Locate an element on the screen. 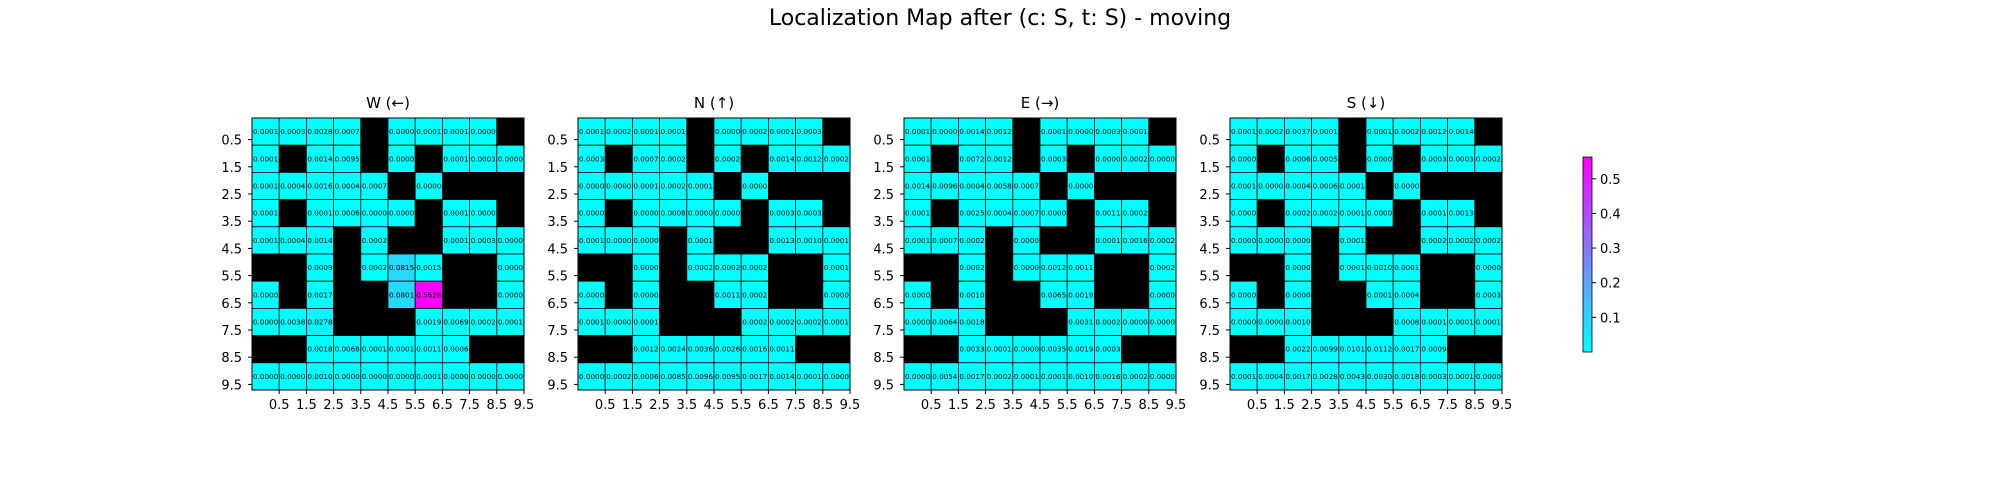  cell-value-label: 0.0010 is located at coordinates (810, 240).